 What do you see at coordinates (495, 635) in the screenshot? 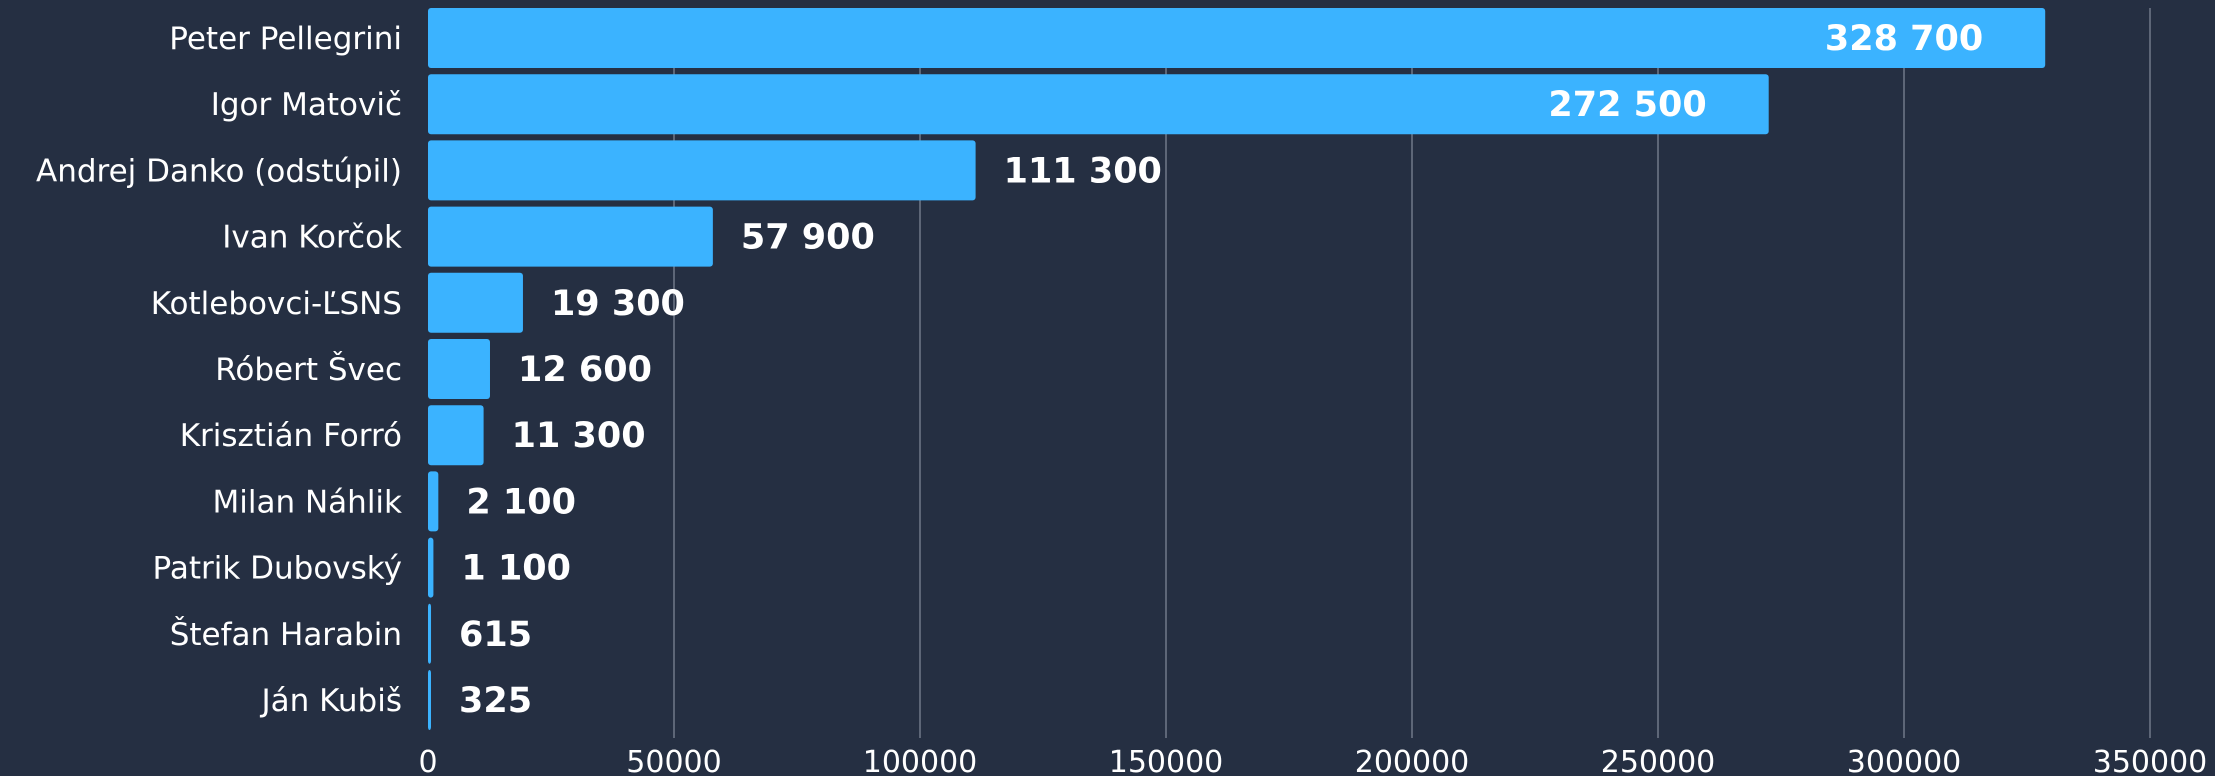
I see `value-label: 615` at bounding box center [495, 635].